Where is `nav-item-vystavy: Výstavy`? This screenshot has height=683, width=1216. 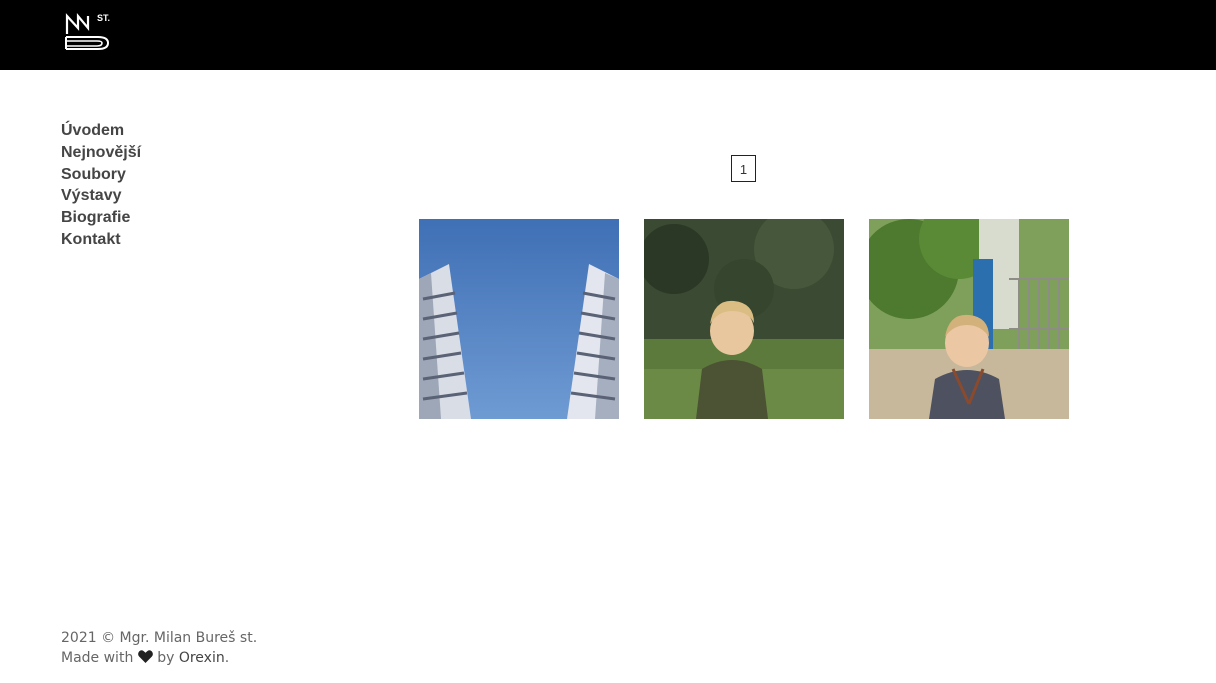
nav-item-vystavy: Výstavy is located at coordinates (91, 196).